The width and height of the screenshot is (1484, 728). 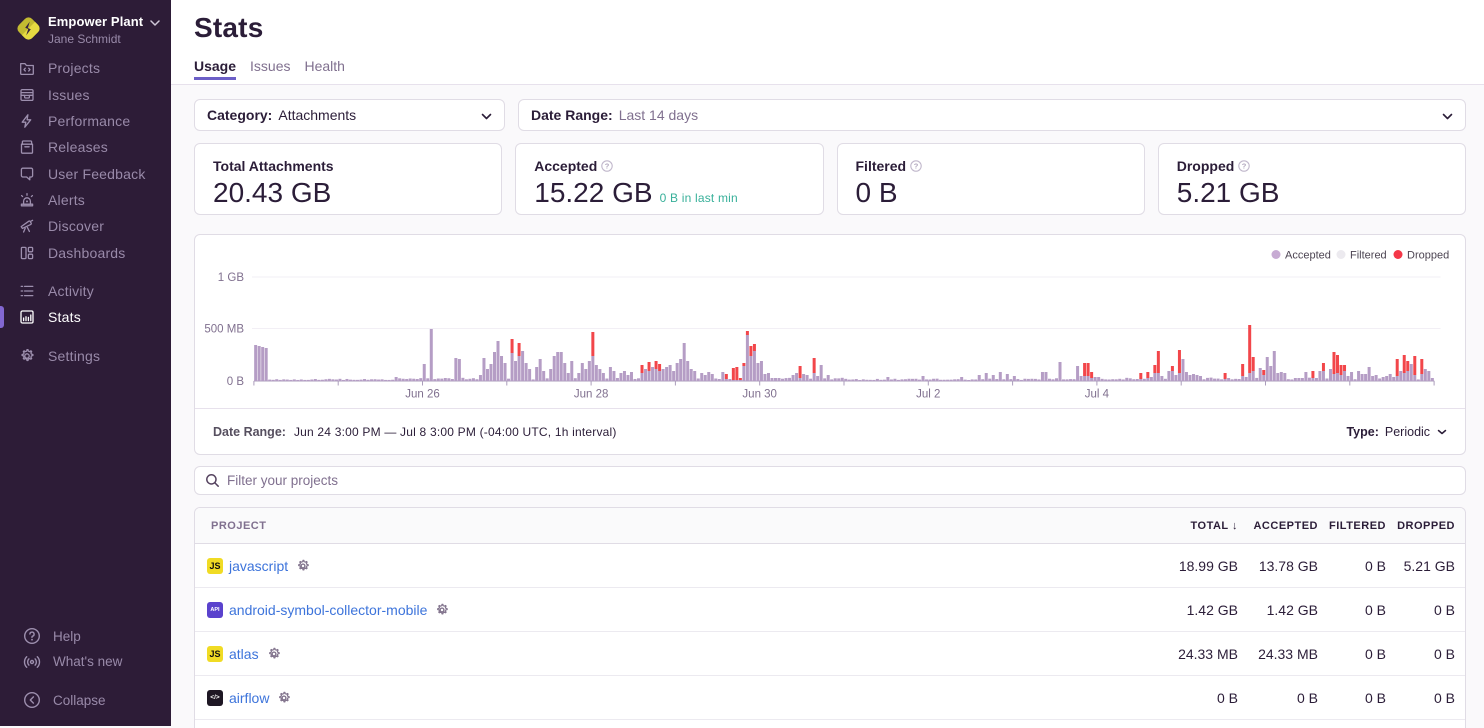 I want to click on svg-text: Dropped, so click(x=1428, y=255).